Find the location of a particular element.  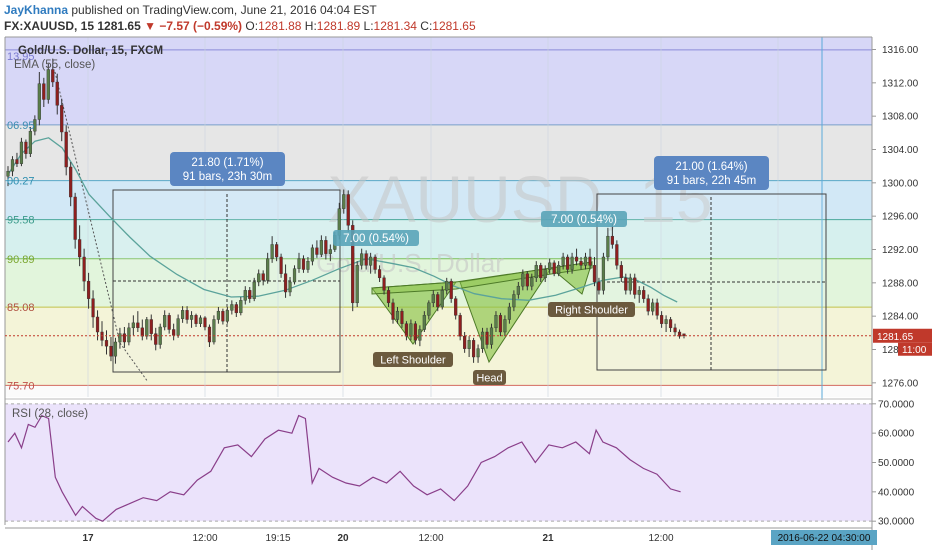

author-link: JayKhanna is located at coordinates (36, 10).